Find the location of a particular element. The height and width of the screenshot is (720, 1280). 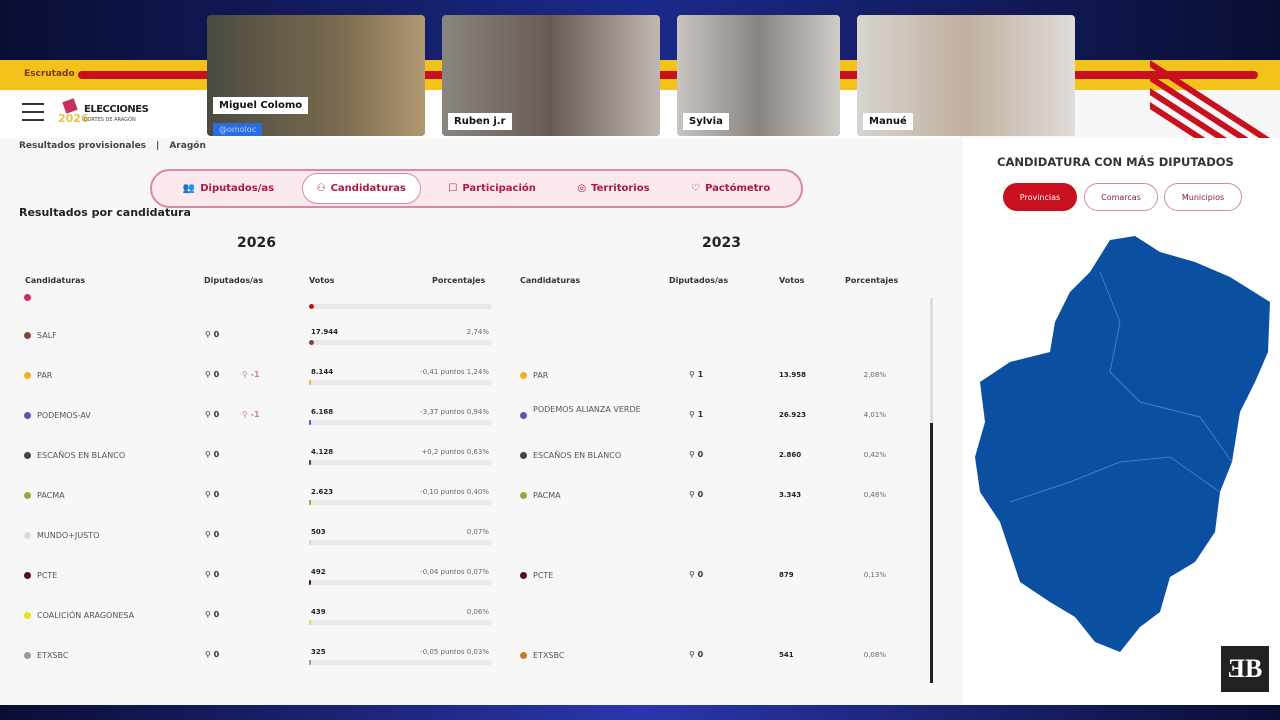

participant-name: Manué is located at coordinates (888, 121).